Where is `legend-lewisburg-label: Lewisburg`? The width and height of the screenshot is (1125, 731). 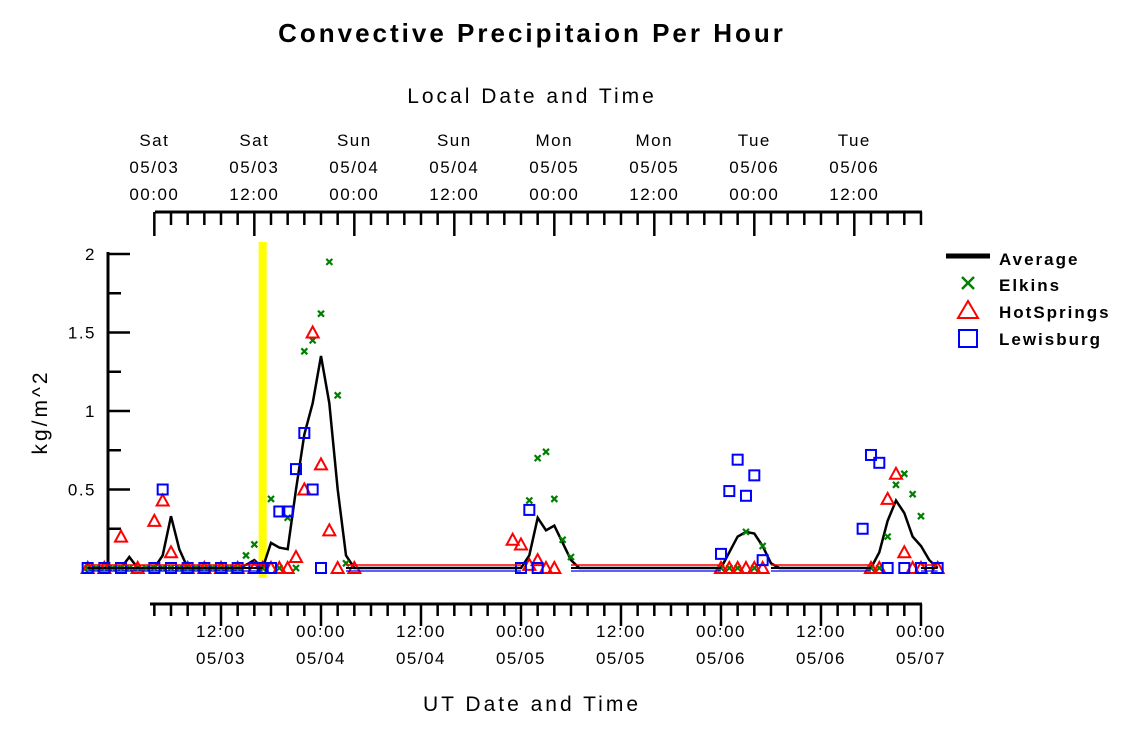
legend-lewisburg-label: Lewisburg is located at coordinates (1050, 339).